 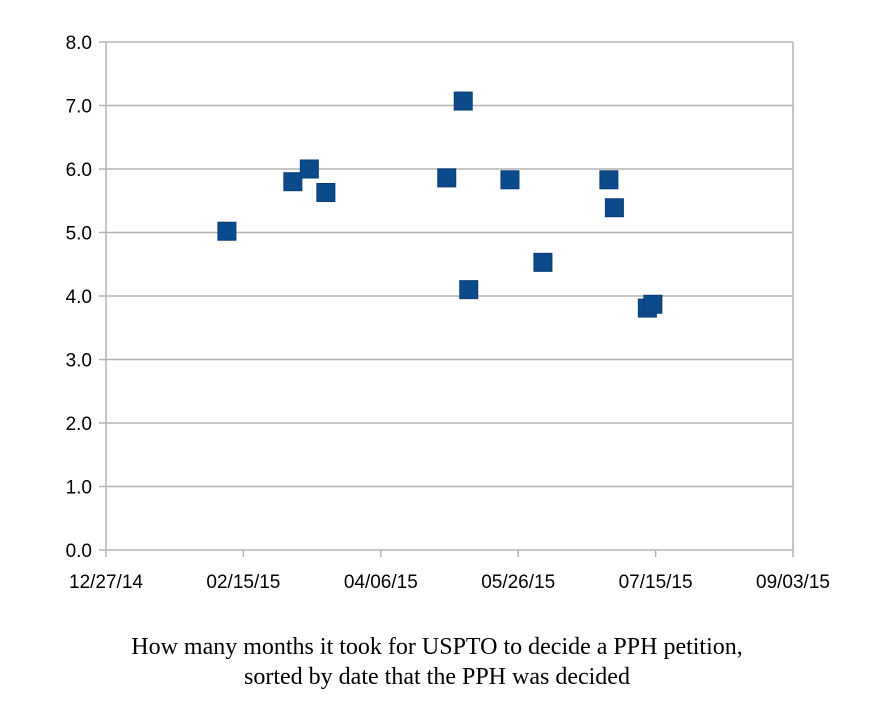 I want to click on y-tick-labels: 0.0 1.0 2.0 3.0 4.0 5.0 6.0 7.0 8.0, so click(x=79, y=297).